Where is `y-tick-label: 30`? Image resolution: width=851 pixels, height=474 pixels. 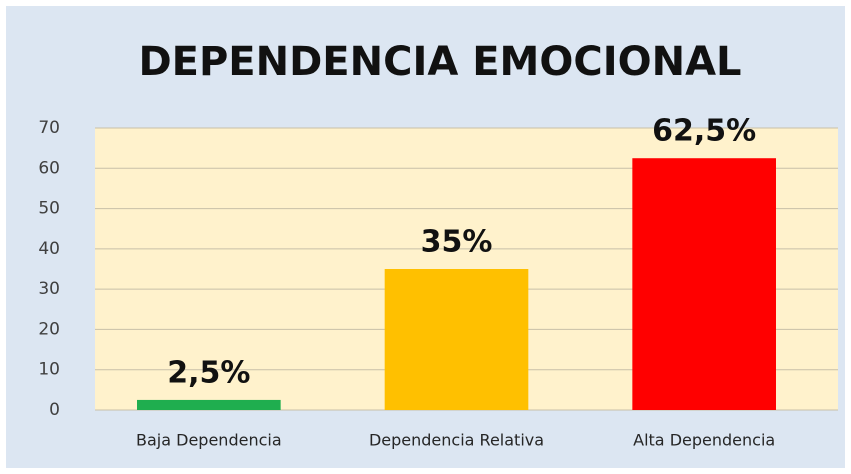
y-tick-label: 30 is located at coordinates (49, 289).